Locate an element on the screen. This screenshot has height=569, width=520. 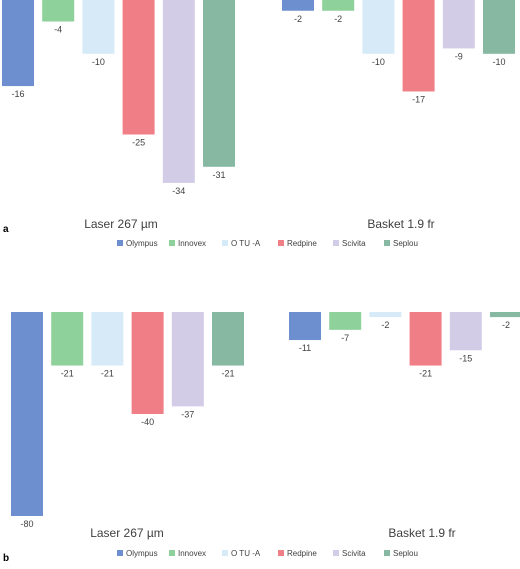
panel-label: a is located at coordinates (6, 229).